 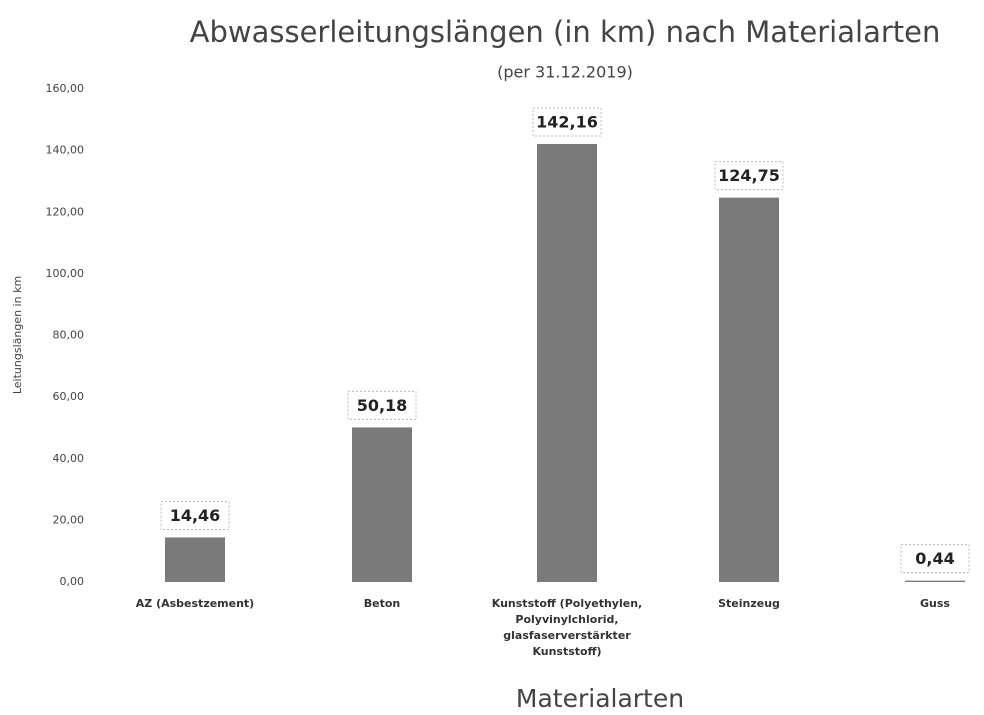 What do you see at coordinates (65, 211) in the screenshot?
I see `y-tick-label: 120,00` at bounding box center [65, 211].